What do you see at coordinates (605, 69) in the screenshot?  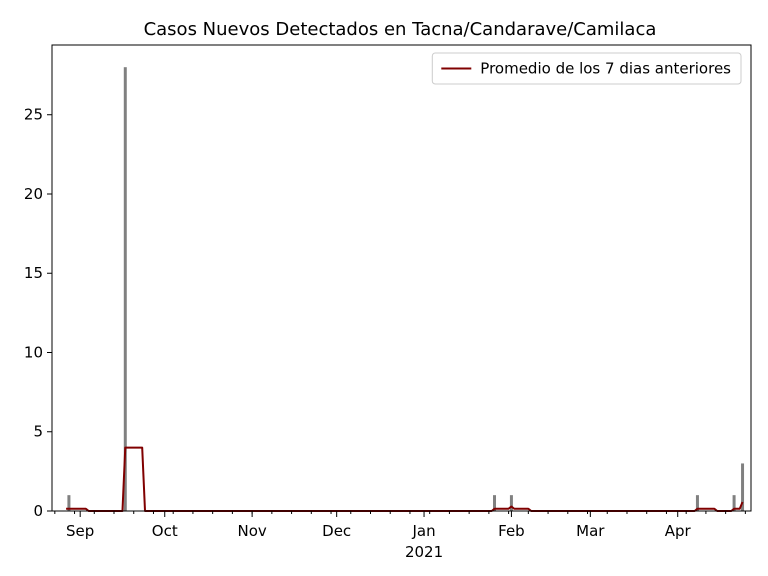 I see `legend-label-moving-average: Promedio de los 7 dias anteriores` at bounding box center [605, 69].